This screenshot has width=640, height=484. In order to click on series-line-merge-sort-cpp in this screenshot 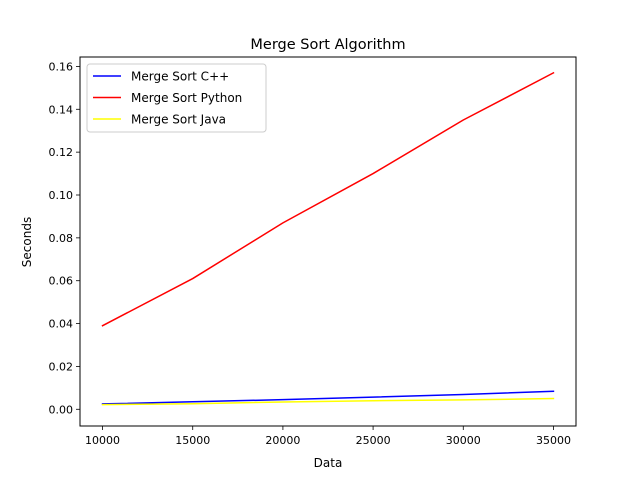, I will do `click(328, 397)`.